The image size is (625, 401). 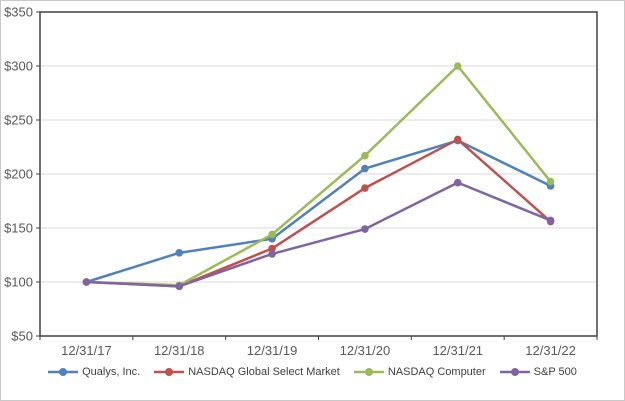 I want to click on legend-label: S&P 500, so click(x=555, y=372).